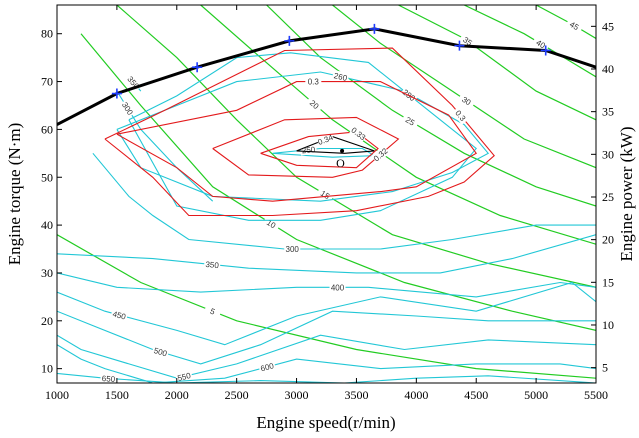 This screenshot has width=639, height=438. Describe the element at coordinates (47, 82) in the screenshot. I see `y-tick-label: 70` at that location.